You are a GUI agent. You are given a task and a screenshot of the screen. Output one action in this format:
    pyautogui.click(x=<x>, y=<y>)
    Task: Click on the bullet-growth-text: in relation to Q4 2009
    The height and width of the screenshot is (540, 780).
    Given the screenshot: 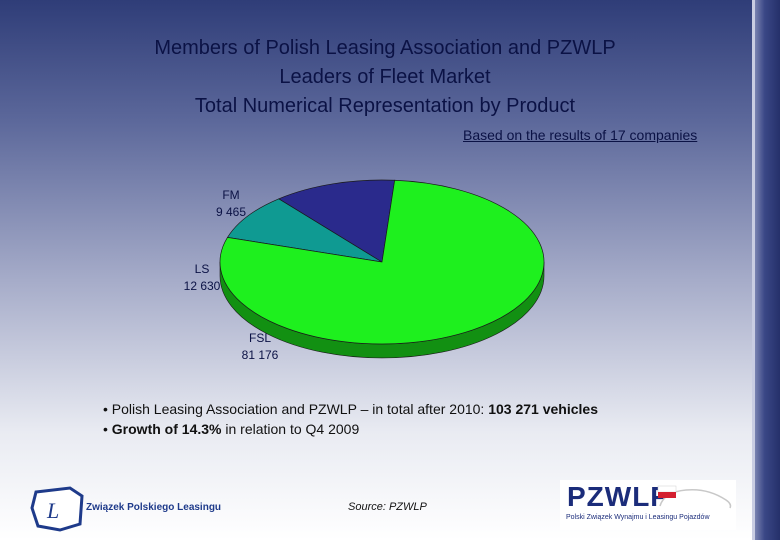 What is the action you would take?
    pyautogui.click(x=290, y=429)
    